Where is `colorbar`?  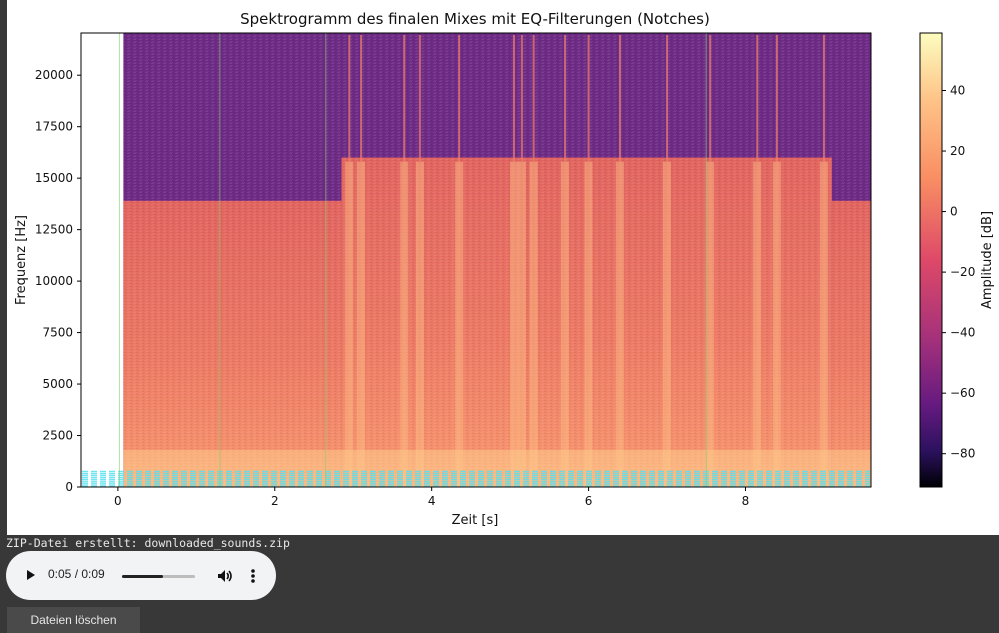
colorbar is located at coordinates (931, 260).